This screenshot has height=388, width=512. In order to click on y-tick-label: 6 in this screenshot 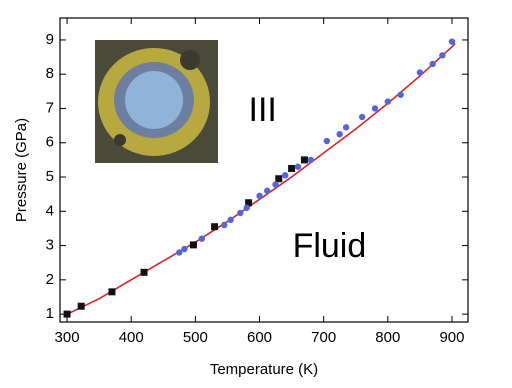, I will do `click(50, 142)`.